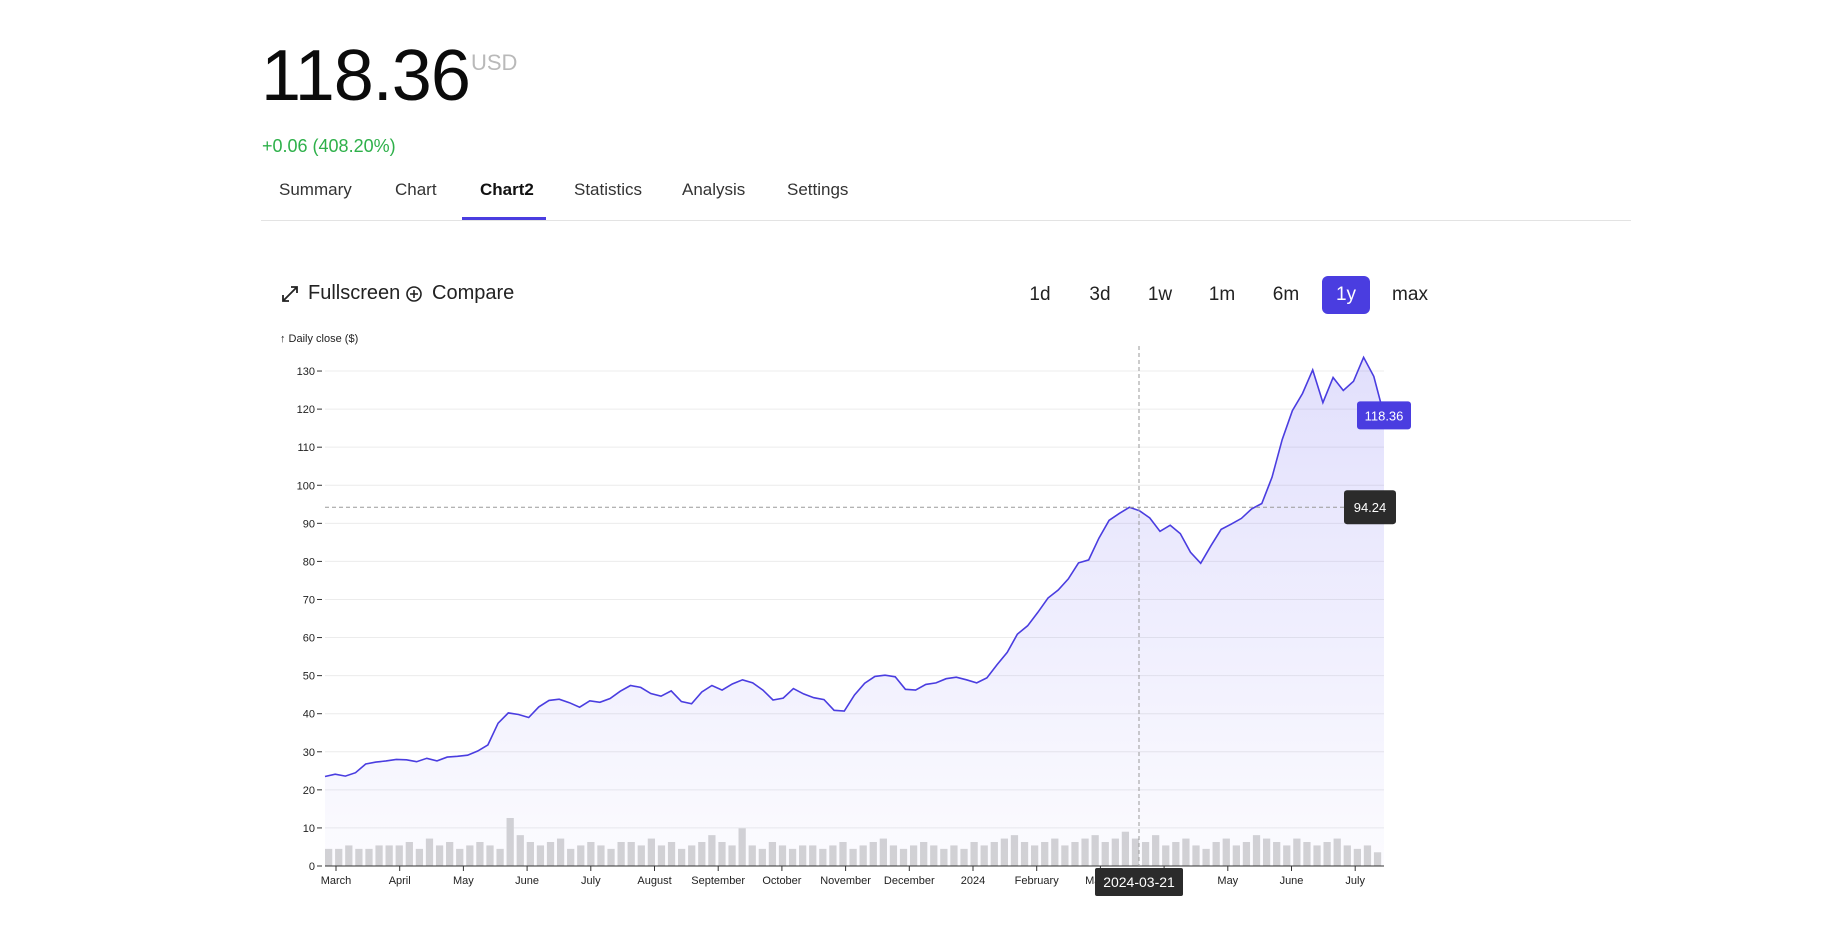 This screenshot has width=1840, height=931. What do you see at coordinates (366, 76) in the screenshot?
I see `current-price: 118.36` at bounding box center [366, 76].